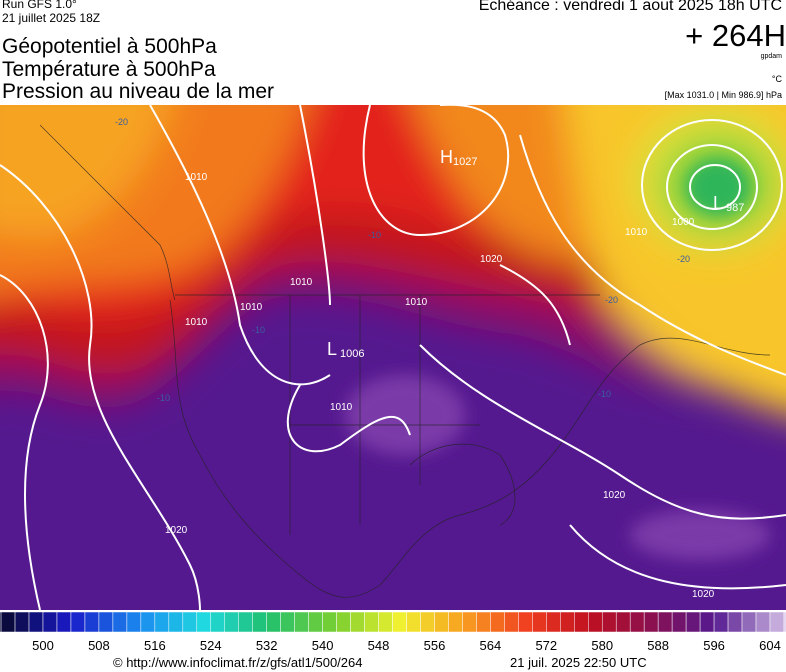  What do you see at coordinates (735, 35) in the screenshot?
I see `horizon: + 264H` at bounding box center [735, 35].